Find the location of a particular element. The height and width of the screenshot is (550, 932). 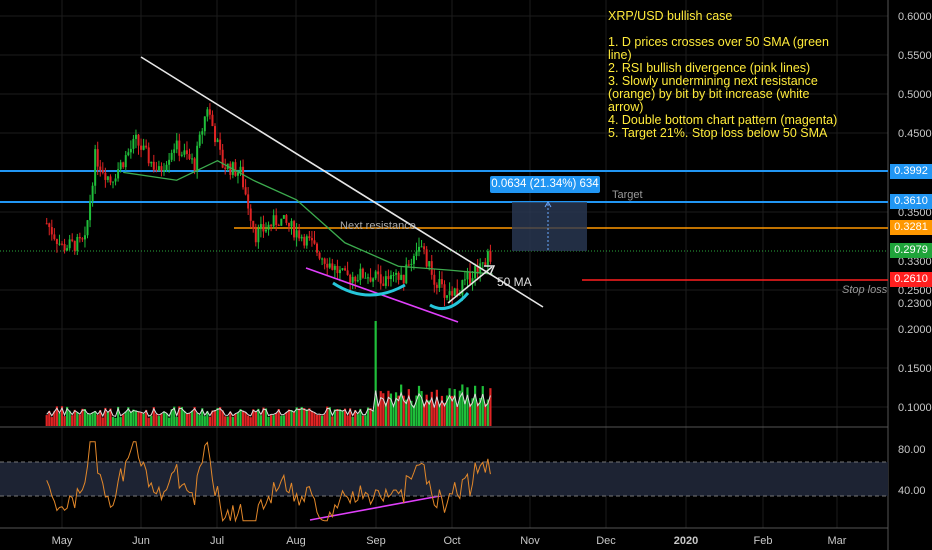

note-line-5: 5. Target 21%. Stop loss below 50 SMA is located at coordinates (718, 133).